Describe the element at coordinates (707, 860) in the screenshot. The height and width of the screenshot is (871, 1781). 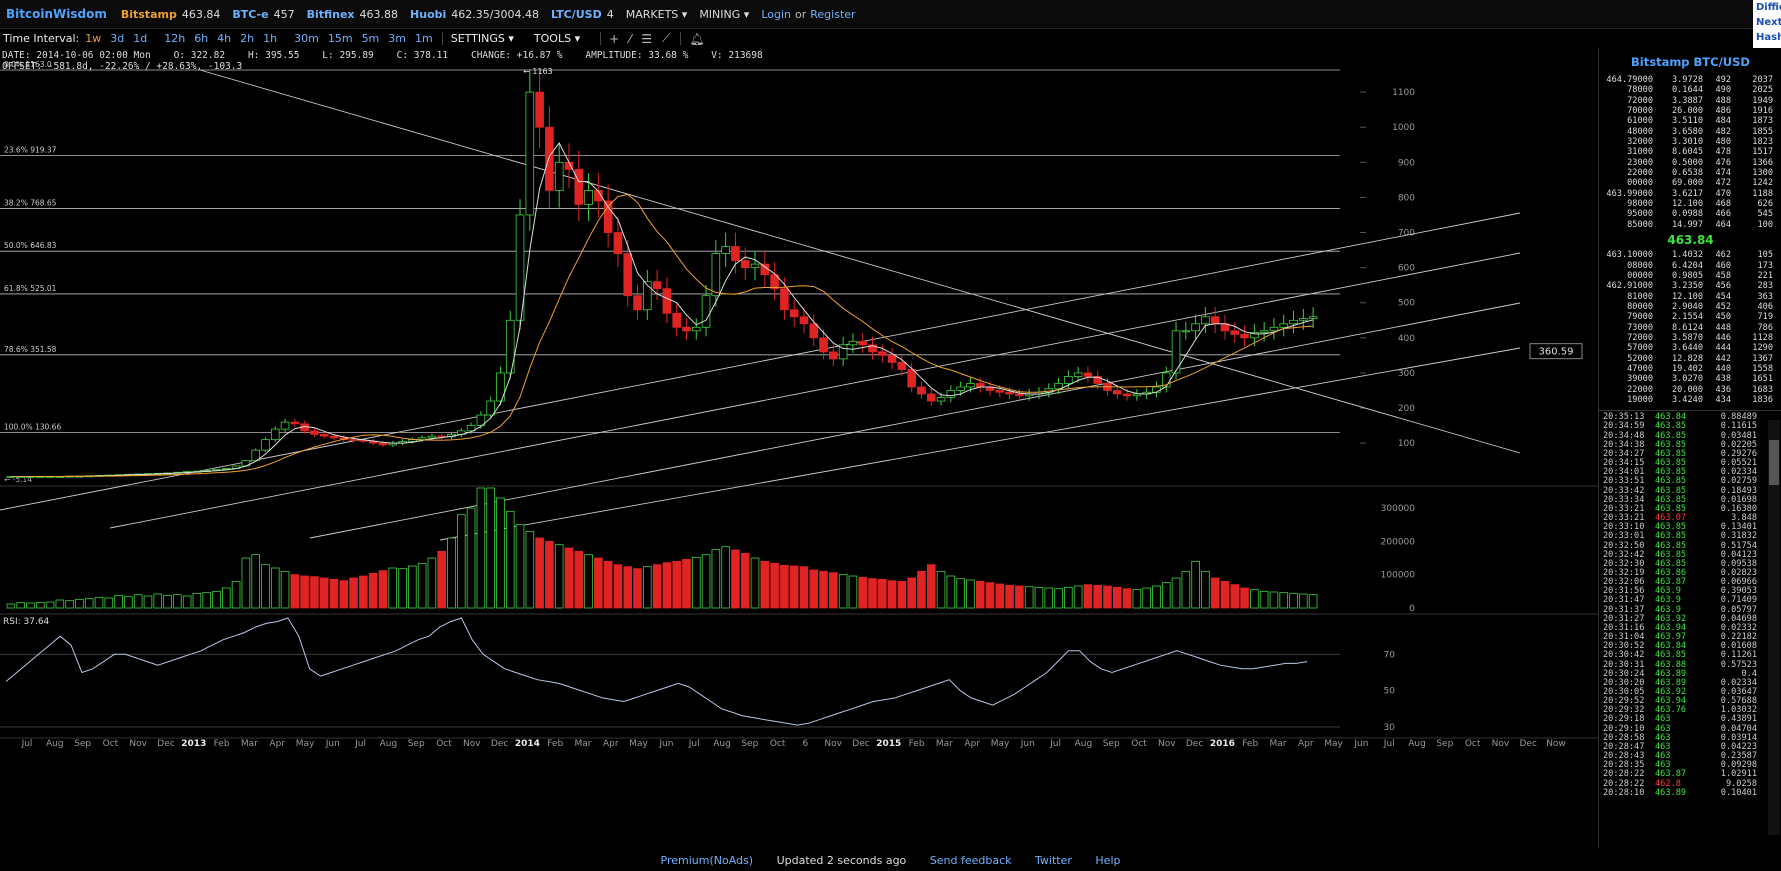
I see `premium-link: Premium(NoAds)` at that location.